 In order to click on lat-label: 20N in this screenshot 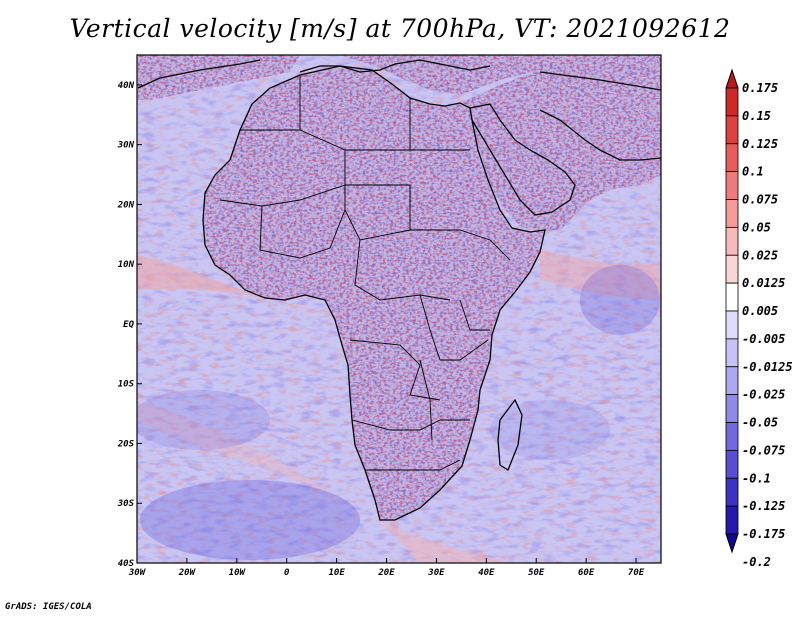, I will do `click(126, 205)`.